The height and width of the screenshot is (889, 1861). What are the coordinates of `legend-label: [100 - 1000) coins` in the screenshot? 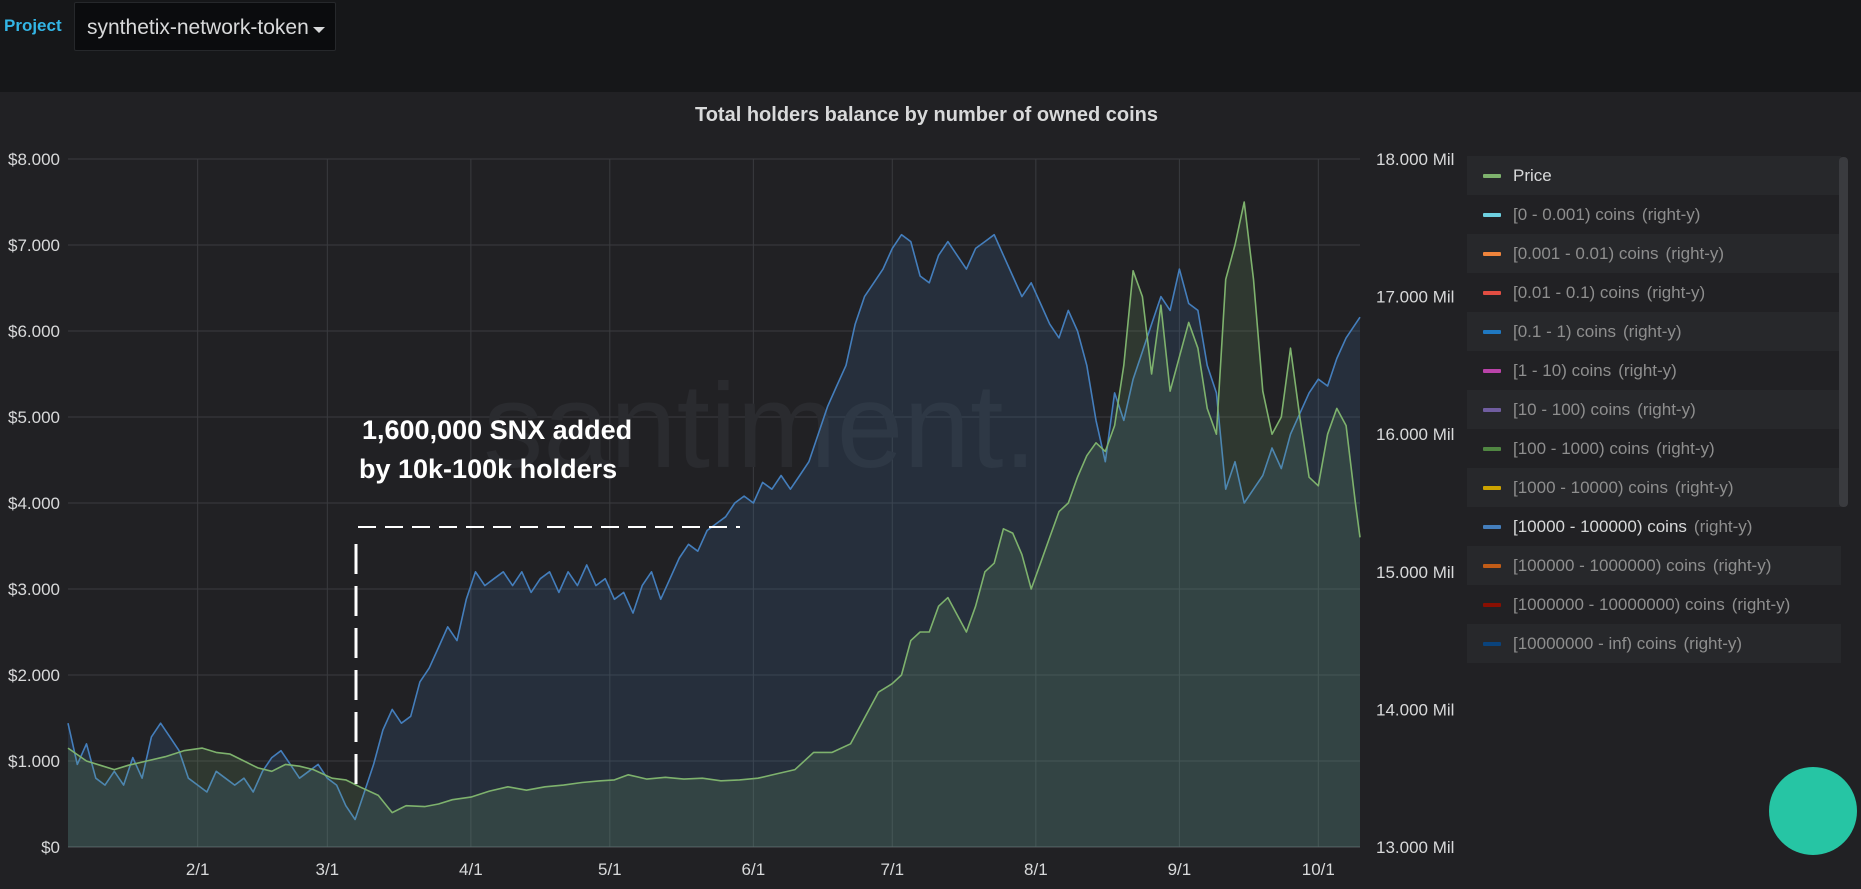 It's located at (1581, 448).